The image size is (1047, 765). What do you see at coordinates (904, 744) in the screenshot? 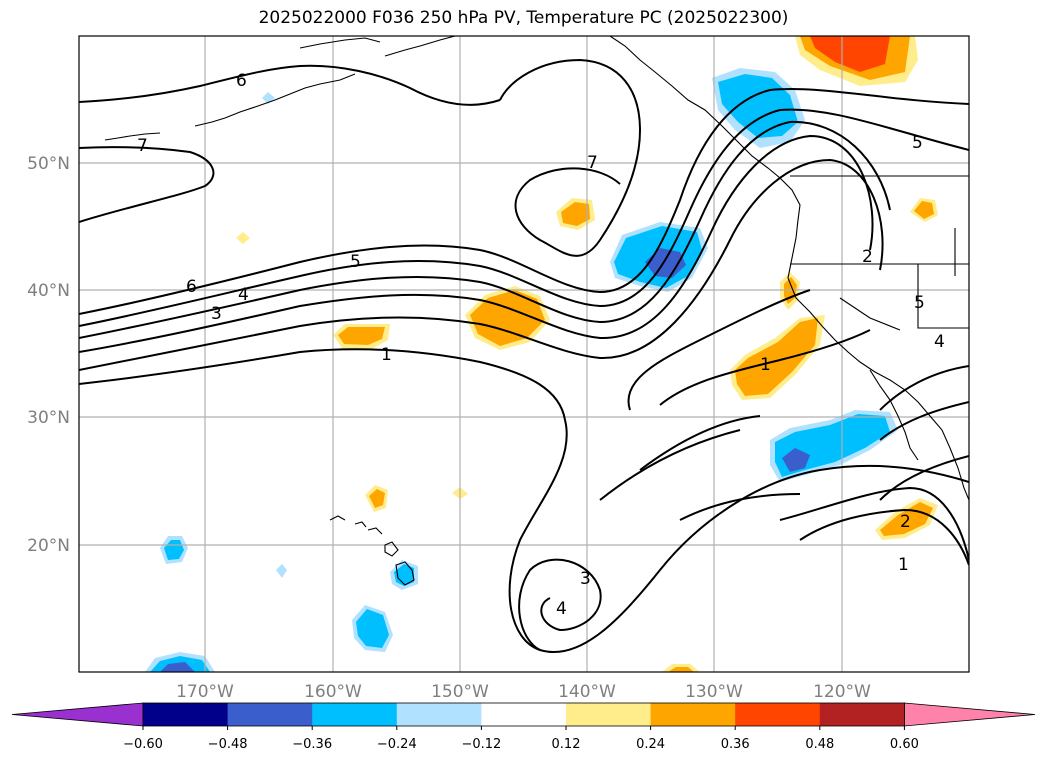
I see `colorbar-tick-label: 0.60` at bounding box center [904, 744].